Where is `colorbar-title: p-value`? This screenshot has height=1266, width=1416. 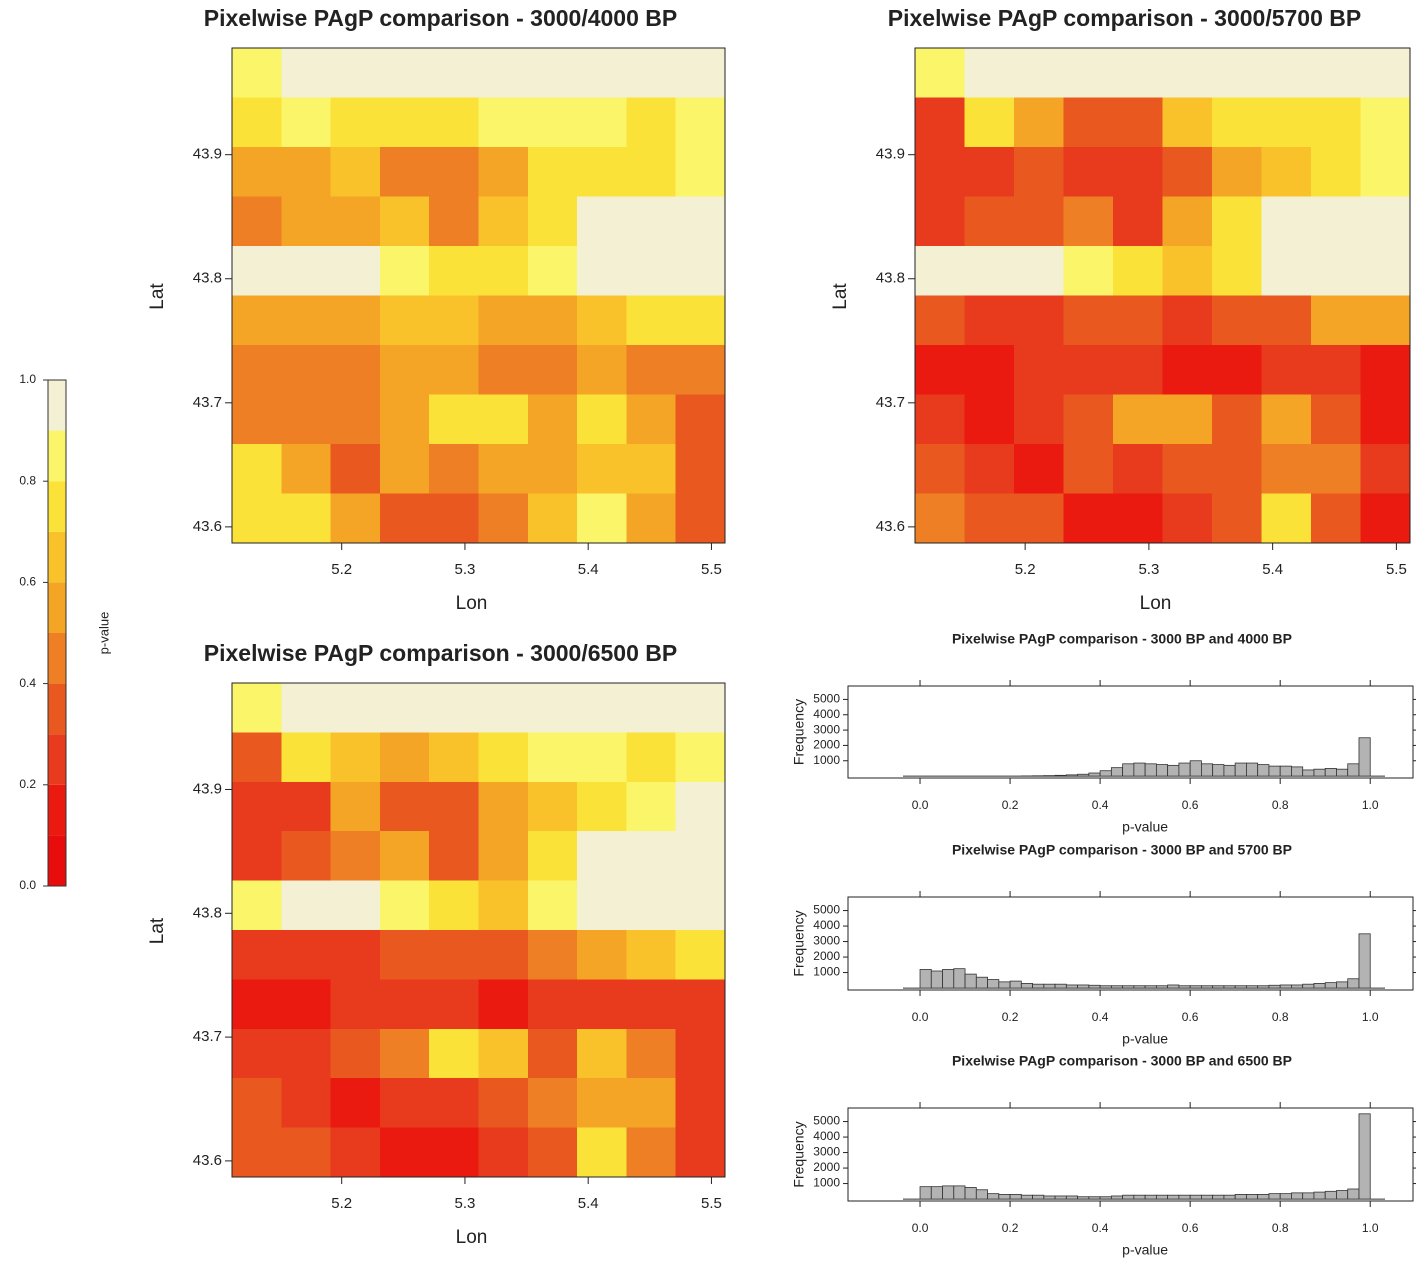 colorbar-title: p-value is located at coordinates (103, 633).